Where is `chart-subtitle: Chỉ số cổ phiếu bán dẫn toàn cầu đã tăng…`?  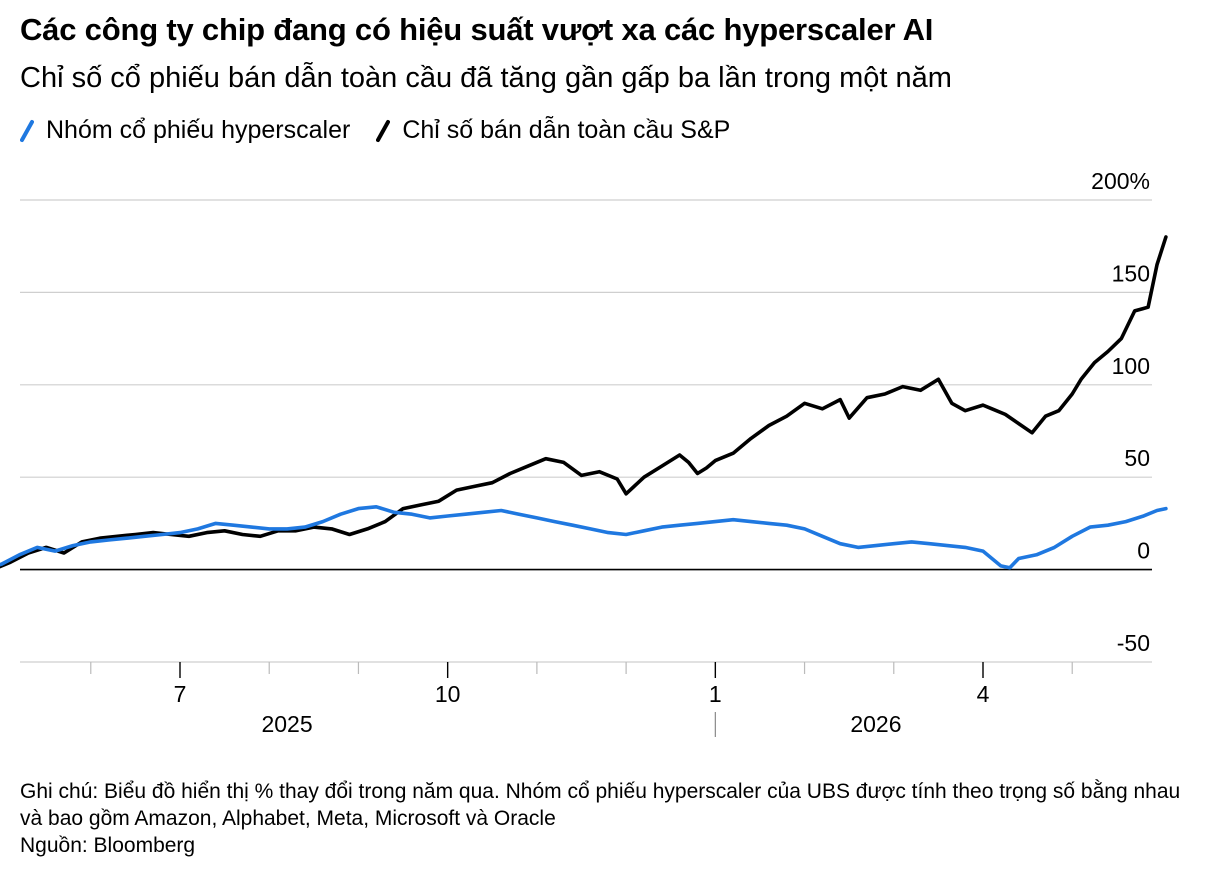 chart-subtitle: Chỉ số cổ phiếu bán dẫn toàn cầu đã tăng… is located at coordinates (486, 78).